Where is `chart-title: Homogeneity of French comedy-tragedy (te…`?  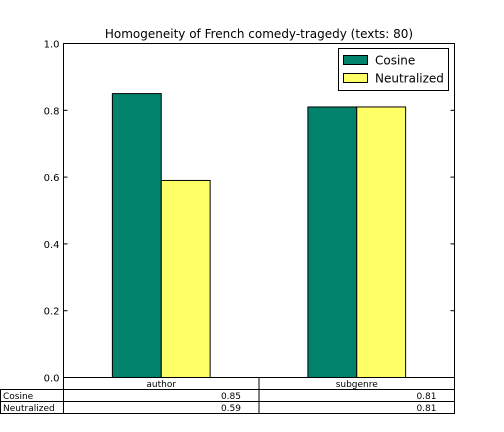 chart-title: Homogeneity of French comedy-tragedy (te… is located at coordinates (259, 34).